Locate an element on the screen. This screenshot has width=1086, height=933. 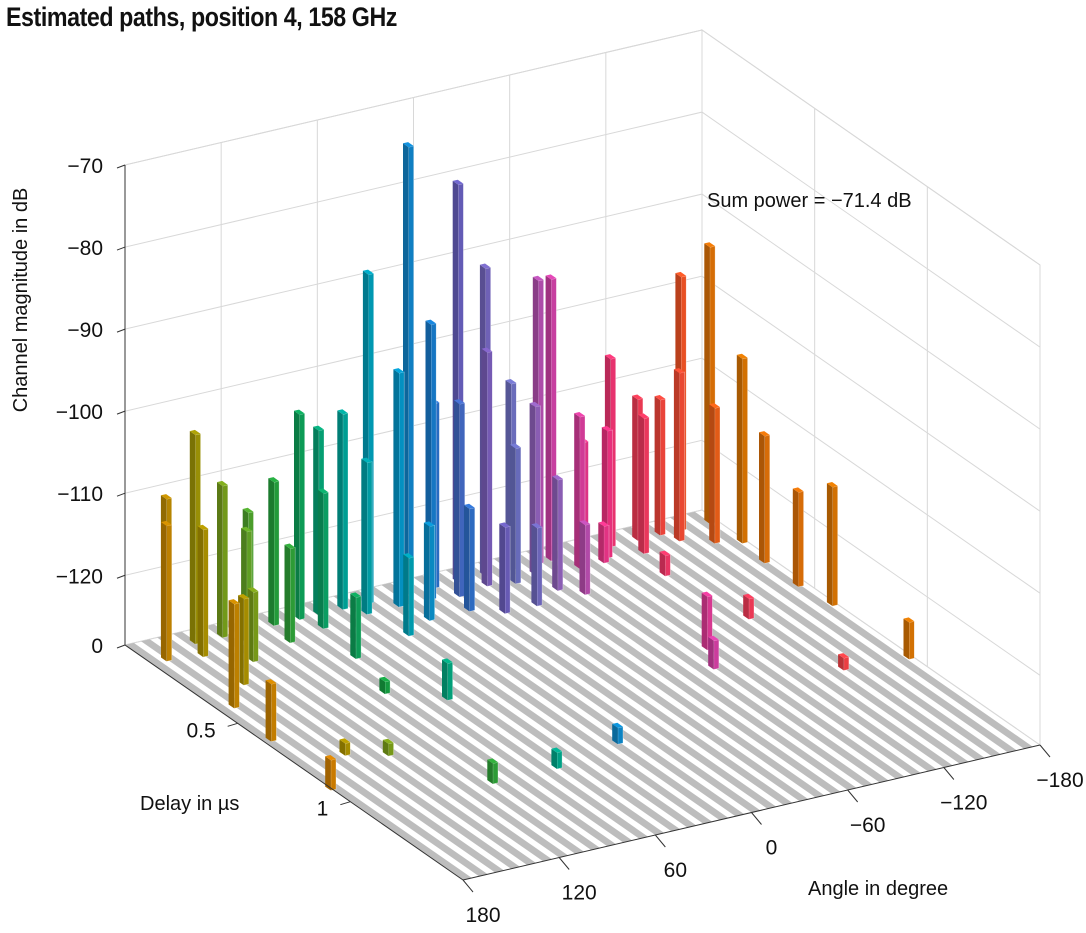
z-axis-label: Channel magnitude in dB is located at coordinates (21, 300).